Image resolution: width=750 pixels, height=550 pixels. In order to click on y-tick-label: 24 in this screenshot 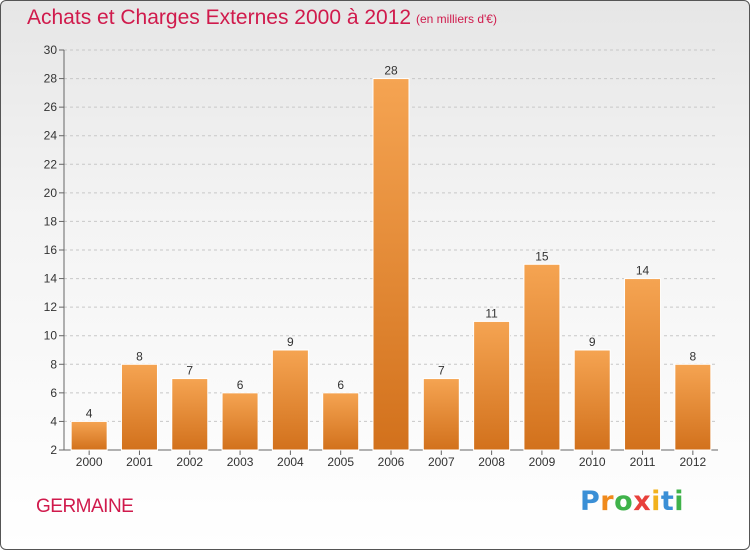, I will do `click(51, 136)`.